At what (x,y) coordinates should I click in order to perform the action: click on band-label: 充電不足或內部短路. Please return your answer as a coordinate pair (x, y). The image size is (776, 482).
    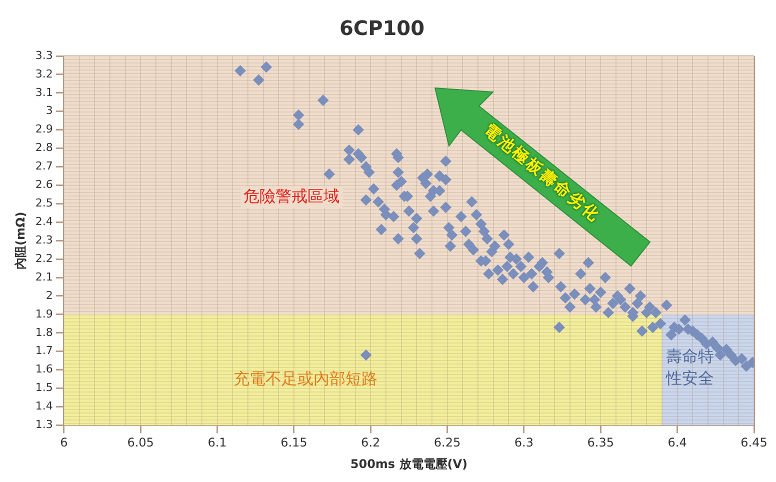
    Looking at the image, I should click on (305, 378).